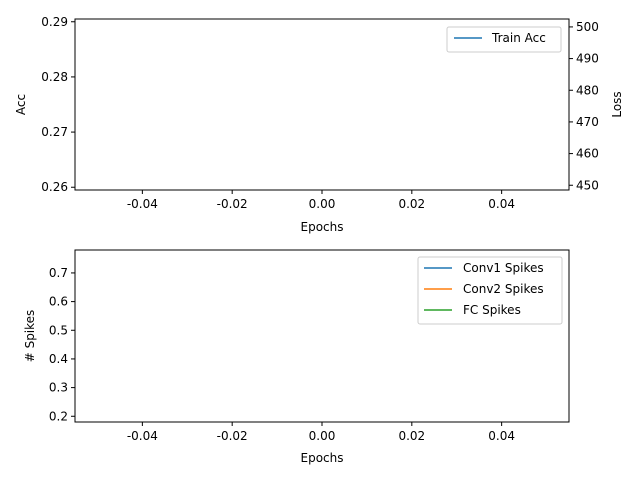  Describe the element at coordinates (617, 104) in the screenshot. I see `top-y-axis-label-right: Loss` at that location.